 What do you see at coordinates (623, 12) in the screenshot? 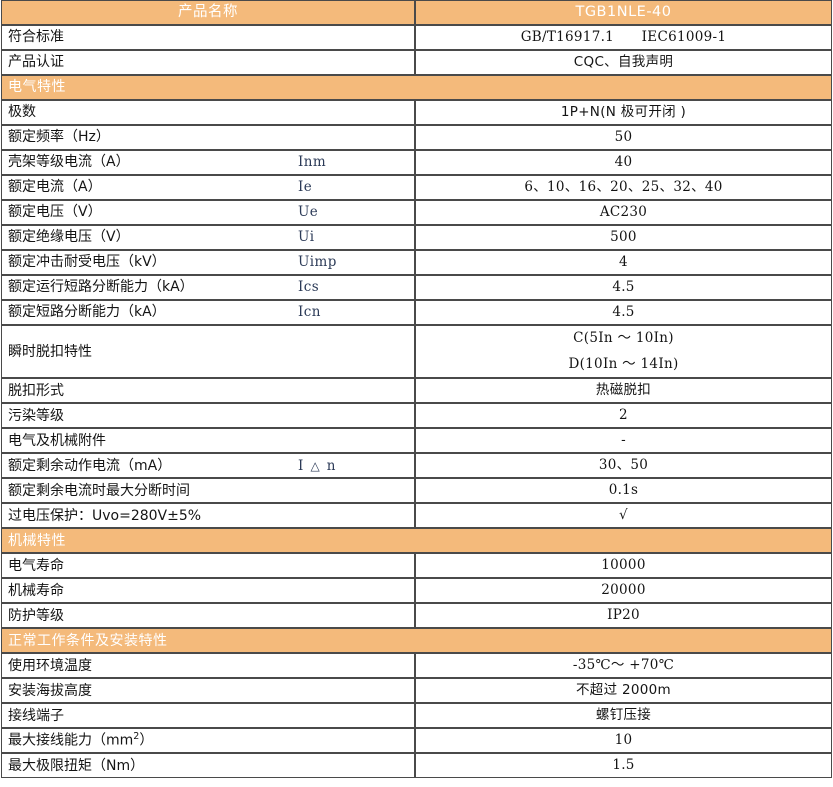
I see `header-product-model: TGB1NLE-40` at bounding box center [623, 12].